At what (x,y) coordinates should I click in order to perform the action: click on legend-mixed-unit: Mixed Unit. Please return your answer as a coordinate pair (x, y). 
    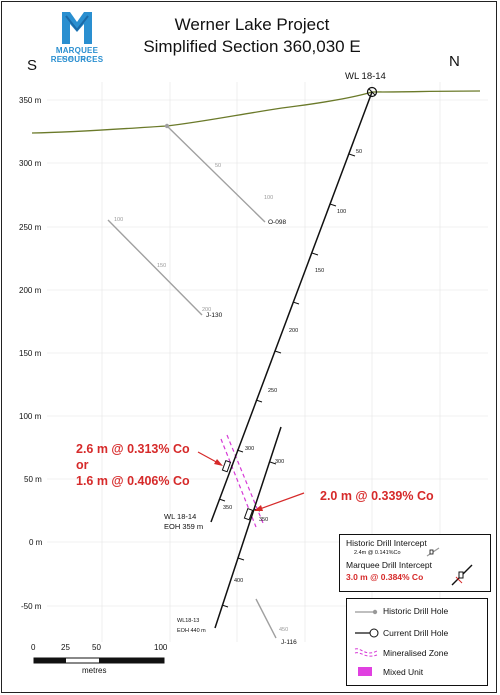
    Looking at the image, I should click on (403, 672).